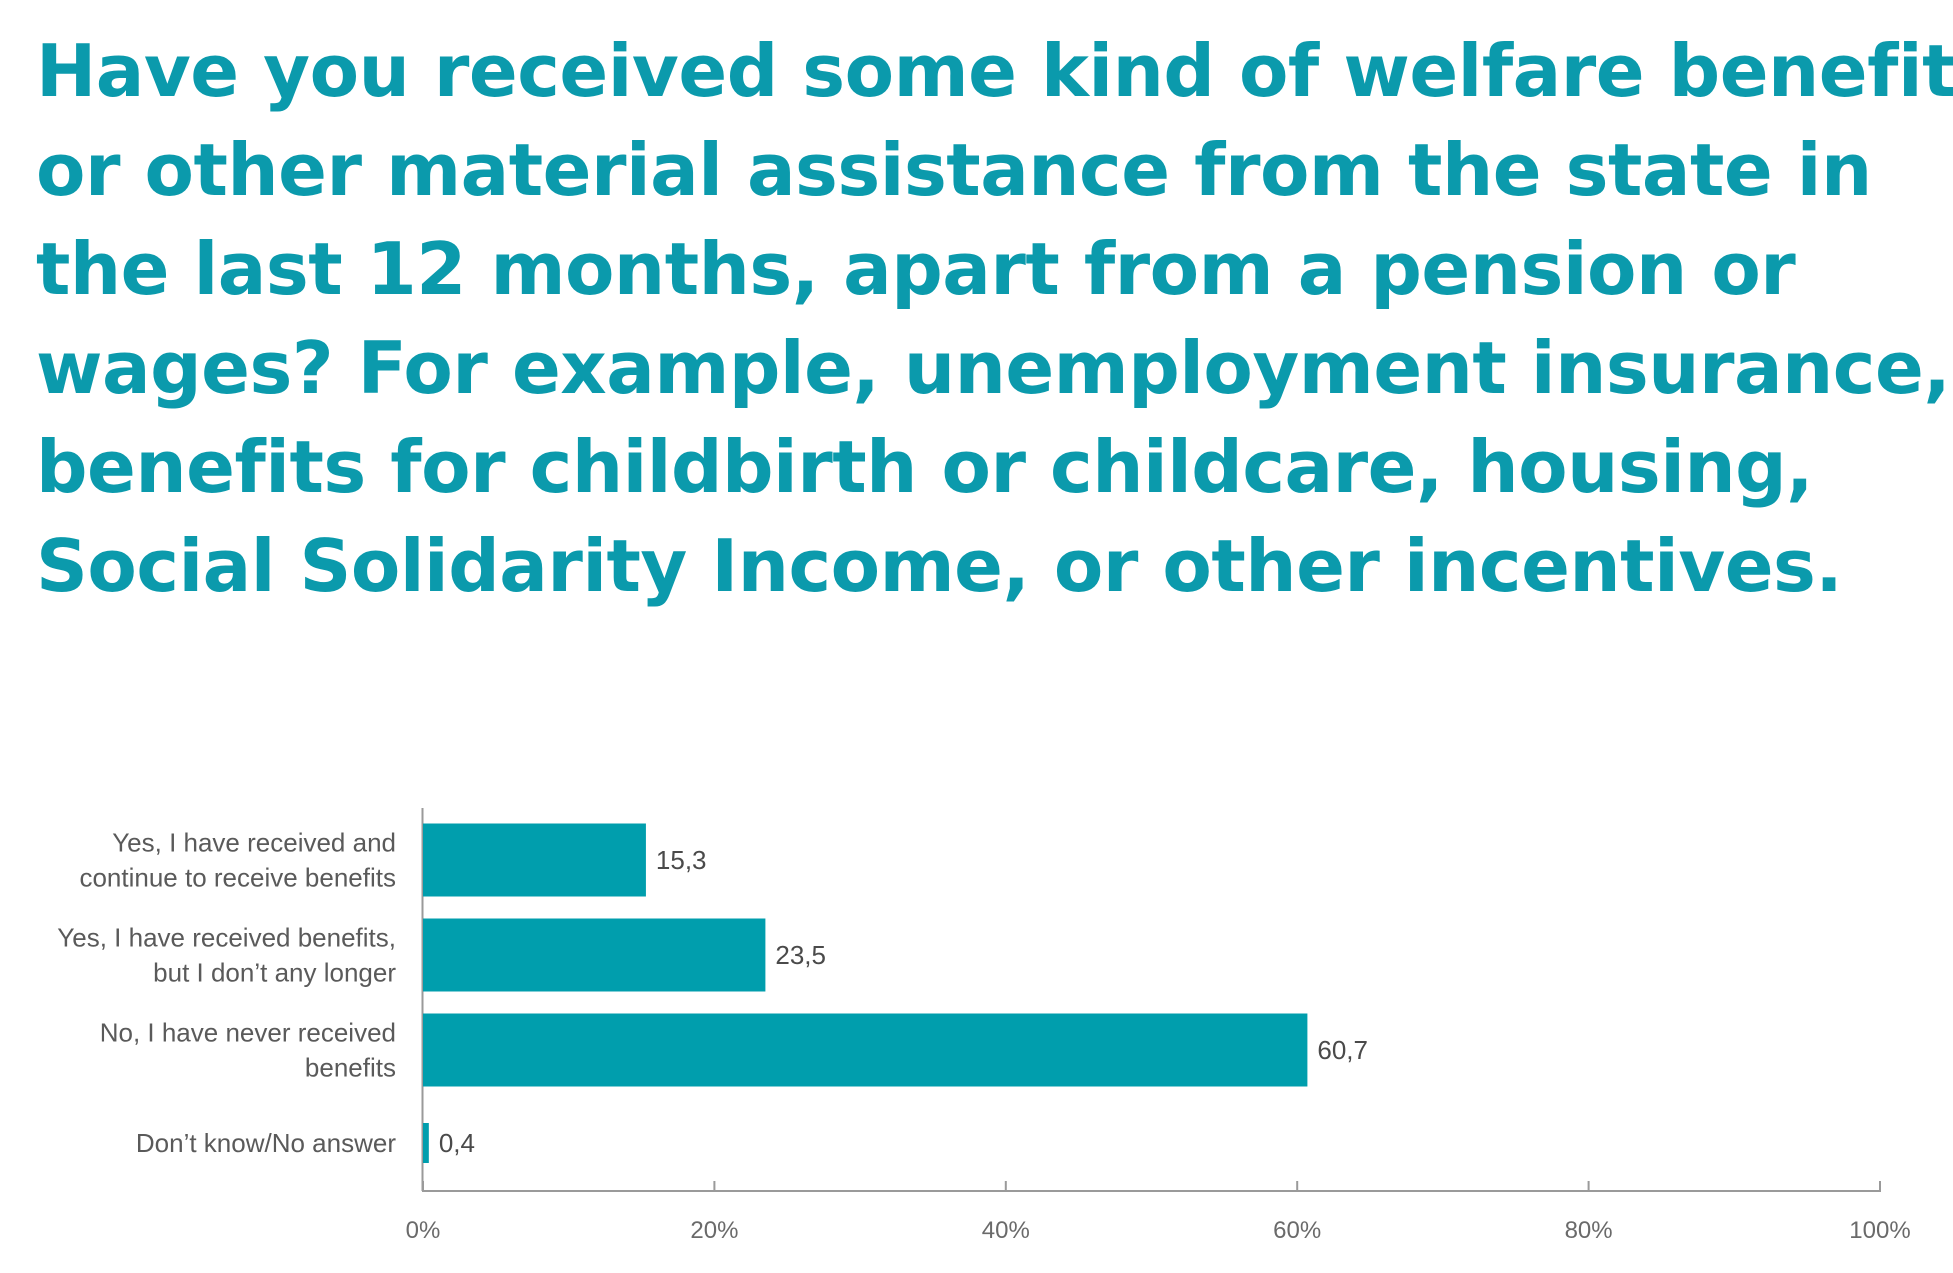 The width and height of the screenshot is (1953, 1273). Describe the element at coordinates (226, 938) in the screenshot. I see `category-label-line: Yes, I have received benefits,` at that location.